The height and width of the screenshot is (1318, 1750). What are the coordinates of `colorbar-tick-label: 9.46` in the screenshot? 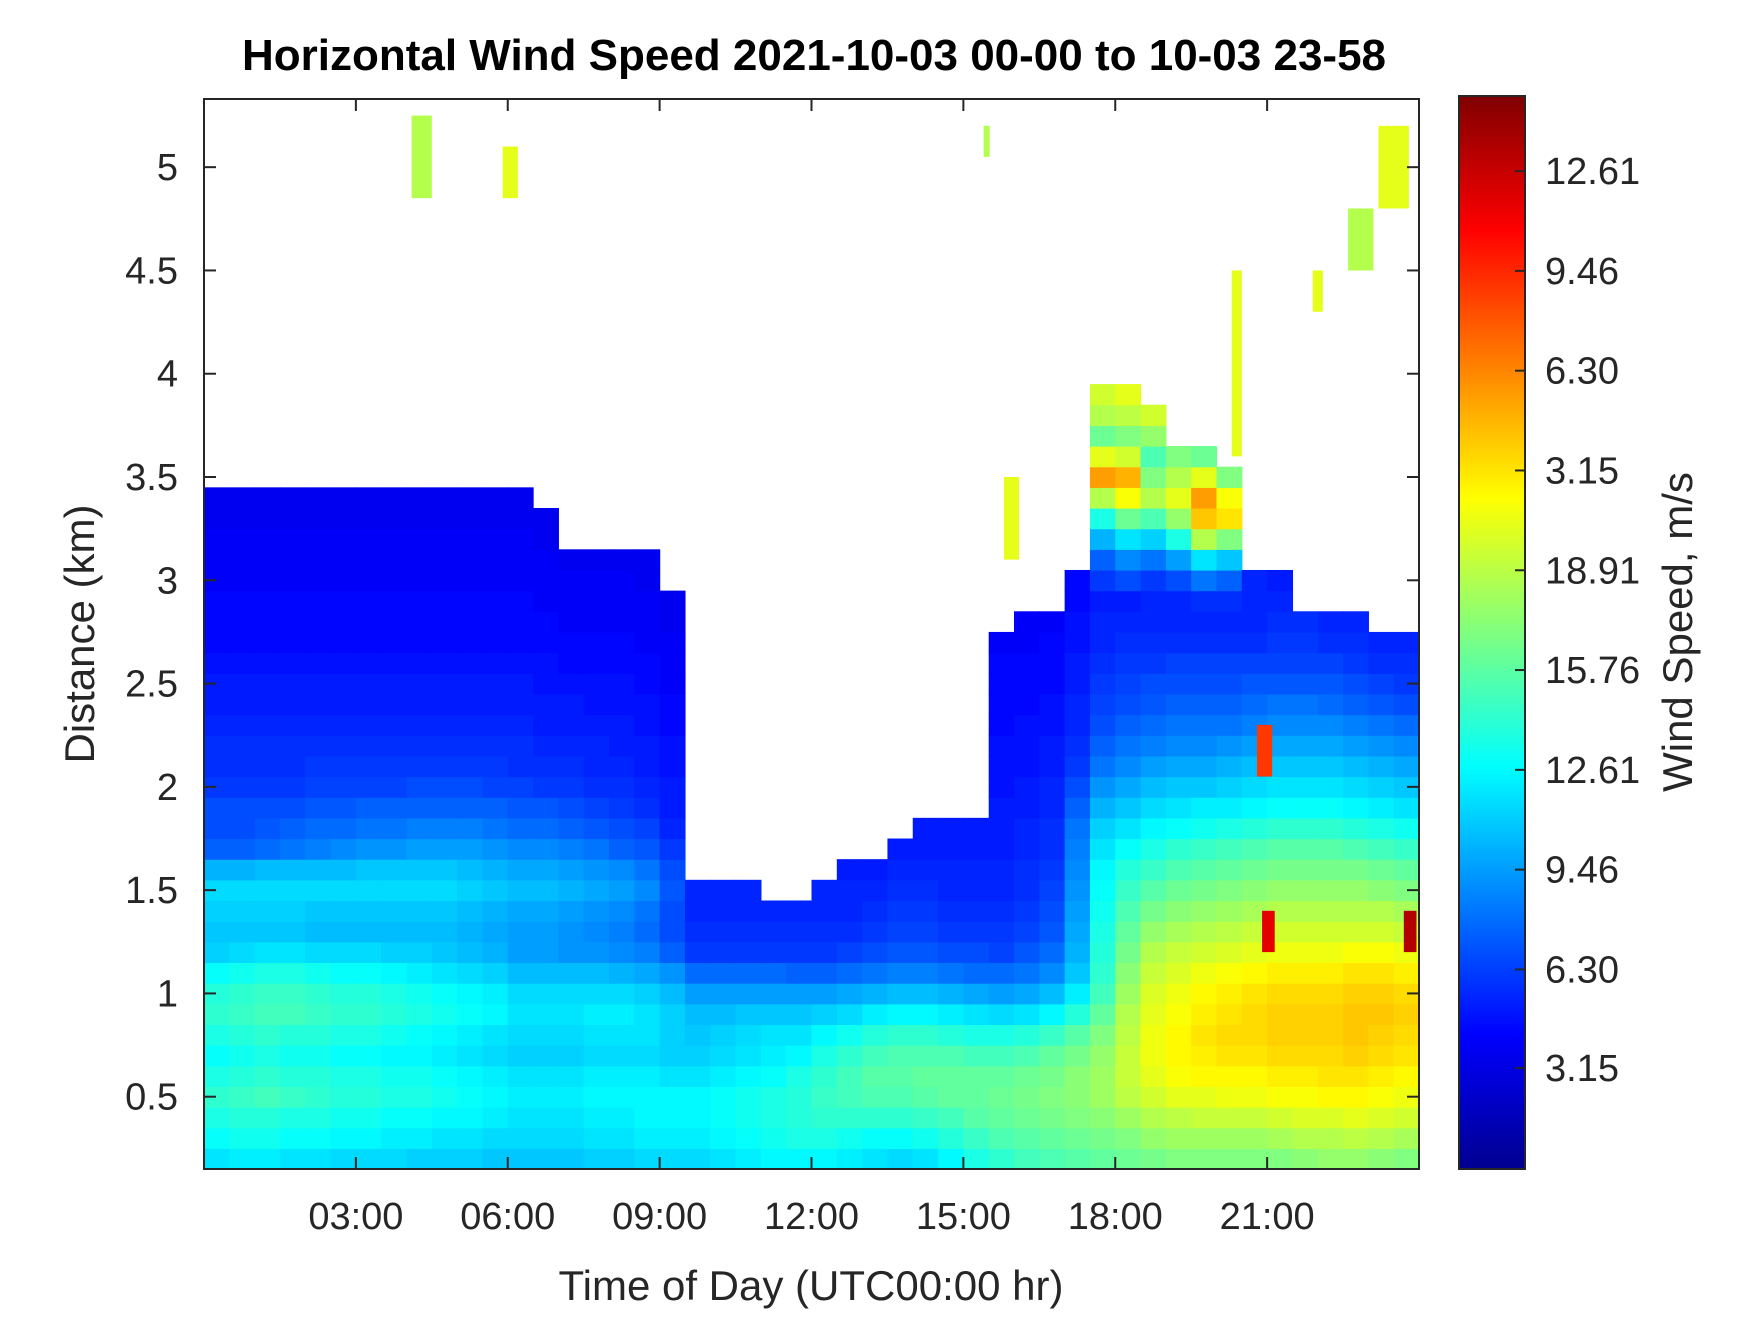 It's located at (1582, 871).